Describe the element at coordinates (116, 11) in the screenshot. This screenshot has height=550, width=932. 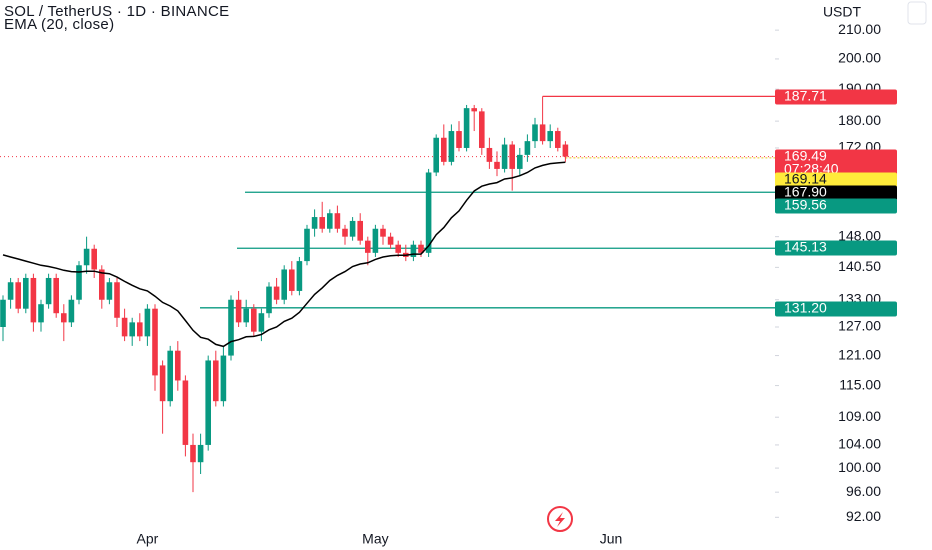
I see `chart-title: SOL / TetherUS · 1D · BINANCE` at that location.